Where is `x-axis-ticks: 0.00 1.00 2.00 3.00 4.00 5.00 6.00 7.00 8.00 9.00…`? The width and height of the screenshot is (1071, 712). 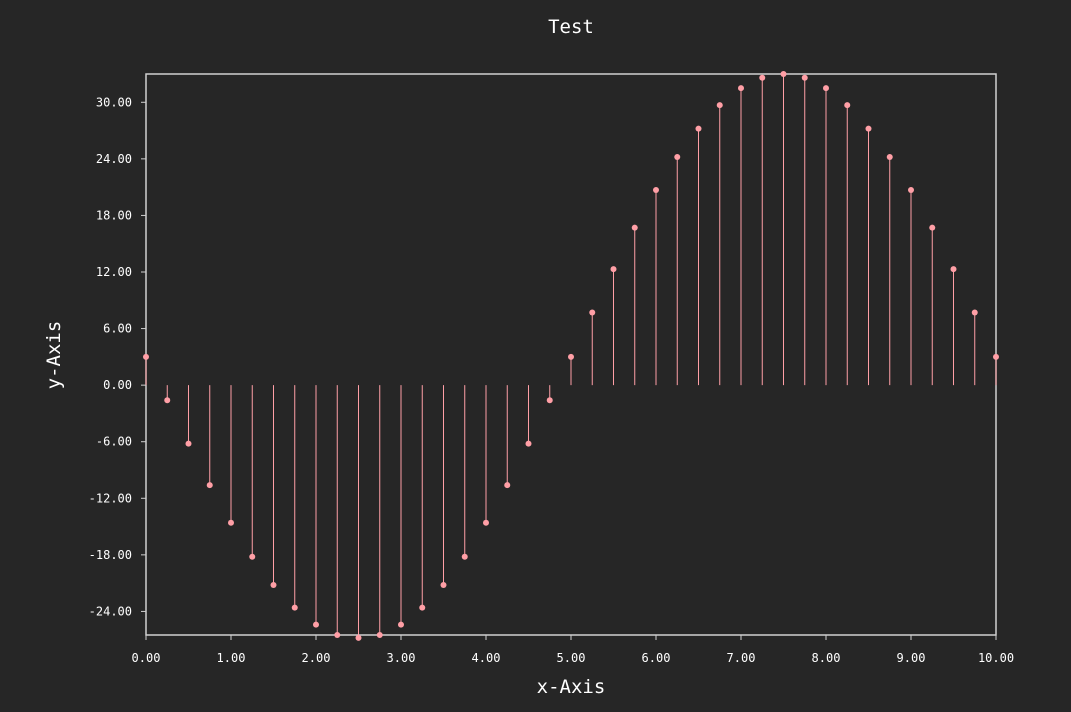 x-axis-ticks: 0.00 1.00 2.00 3.00 4.00 5.00 6.00 7.00 8.00 9.00… is located at coordinates (573, 650).